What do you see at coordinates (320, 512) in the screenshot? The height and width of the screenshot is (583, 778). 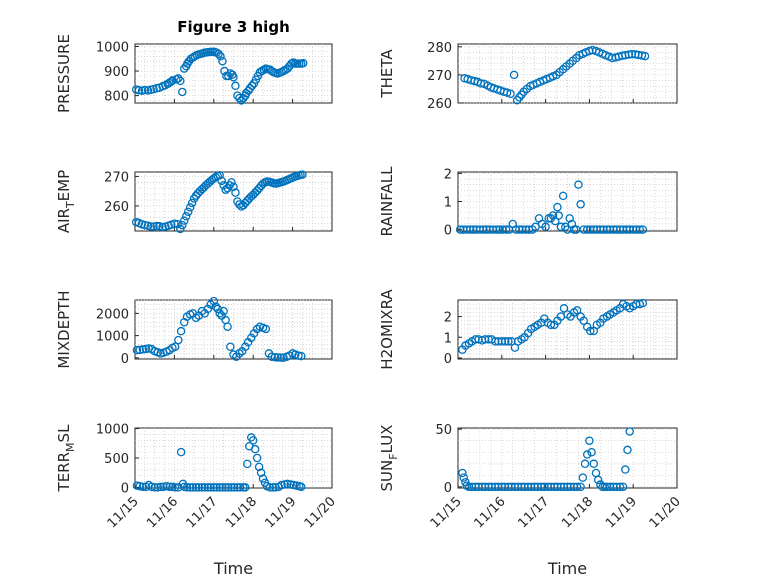 I see `x-tick-label: 11/20` at bounding box center [320, 512].